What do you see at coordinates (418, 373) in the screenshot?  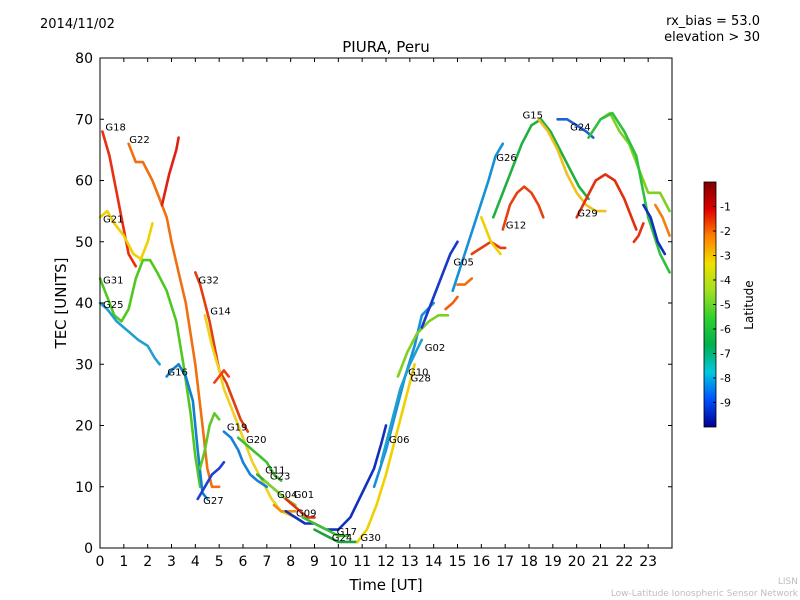 I see `satellite-label: G10` at bounding box center [418, 373].